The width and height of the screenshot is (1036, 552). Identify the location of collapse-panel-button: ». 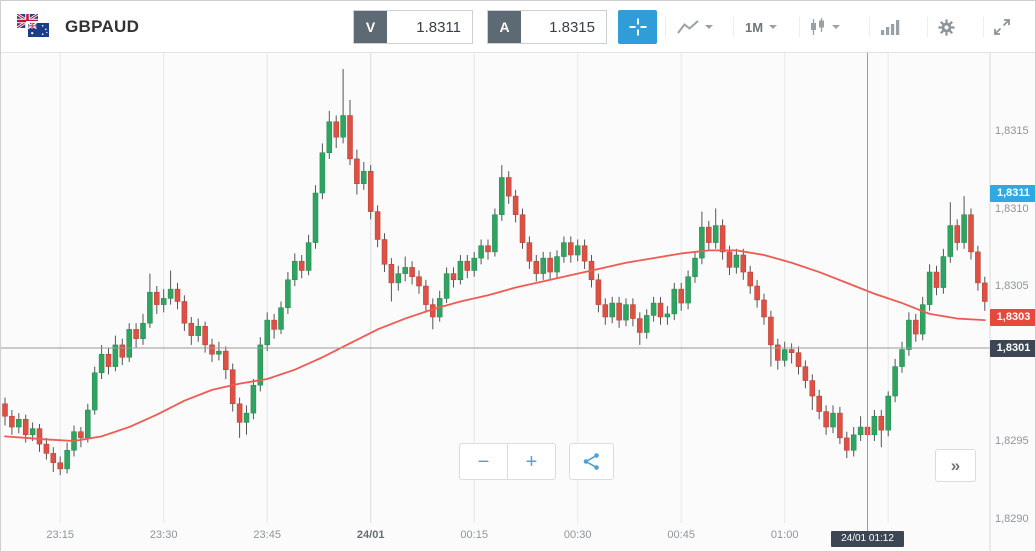
(955, 465).